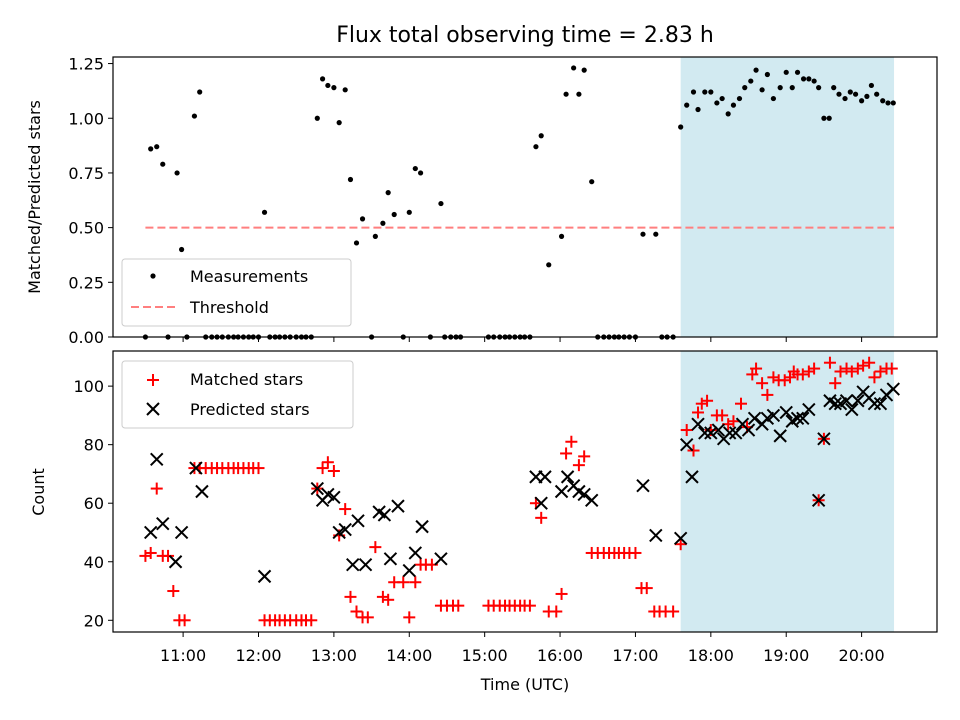 The image size is (960, 720). What do you see at coordinates (237, 394) in the screenshot?
I see `count-legend-box` at bounding box center [237, 394].